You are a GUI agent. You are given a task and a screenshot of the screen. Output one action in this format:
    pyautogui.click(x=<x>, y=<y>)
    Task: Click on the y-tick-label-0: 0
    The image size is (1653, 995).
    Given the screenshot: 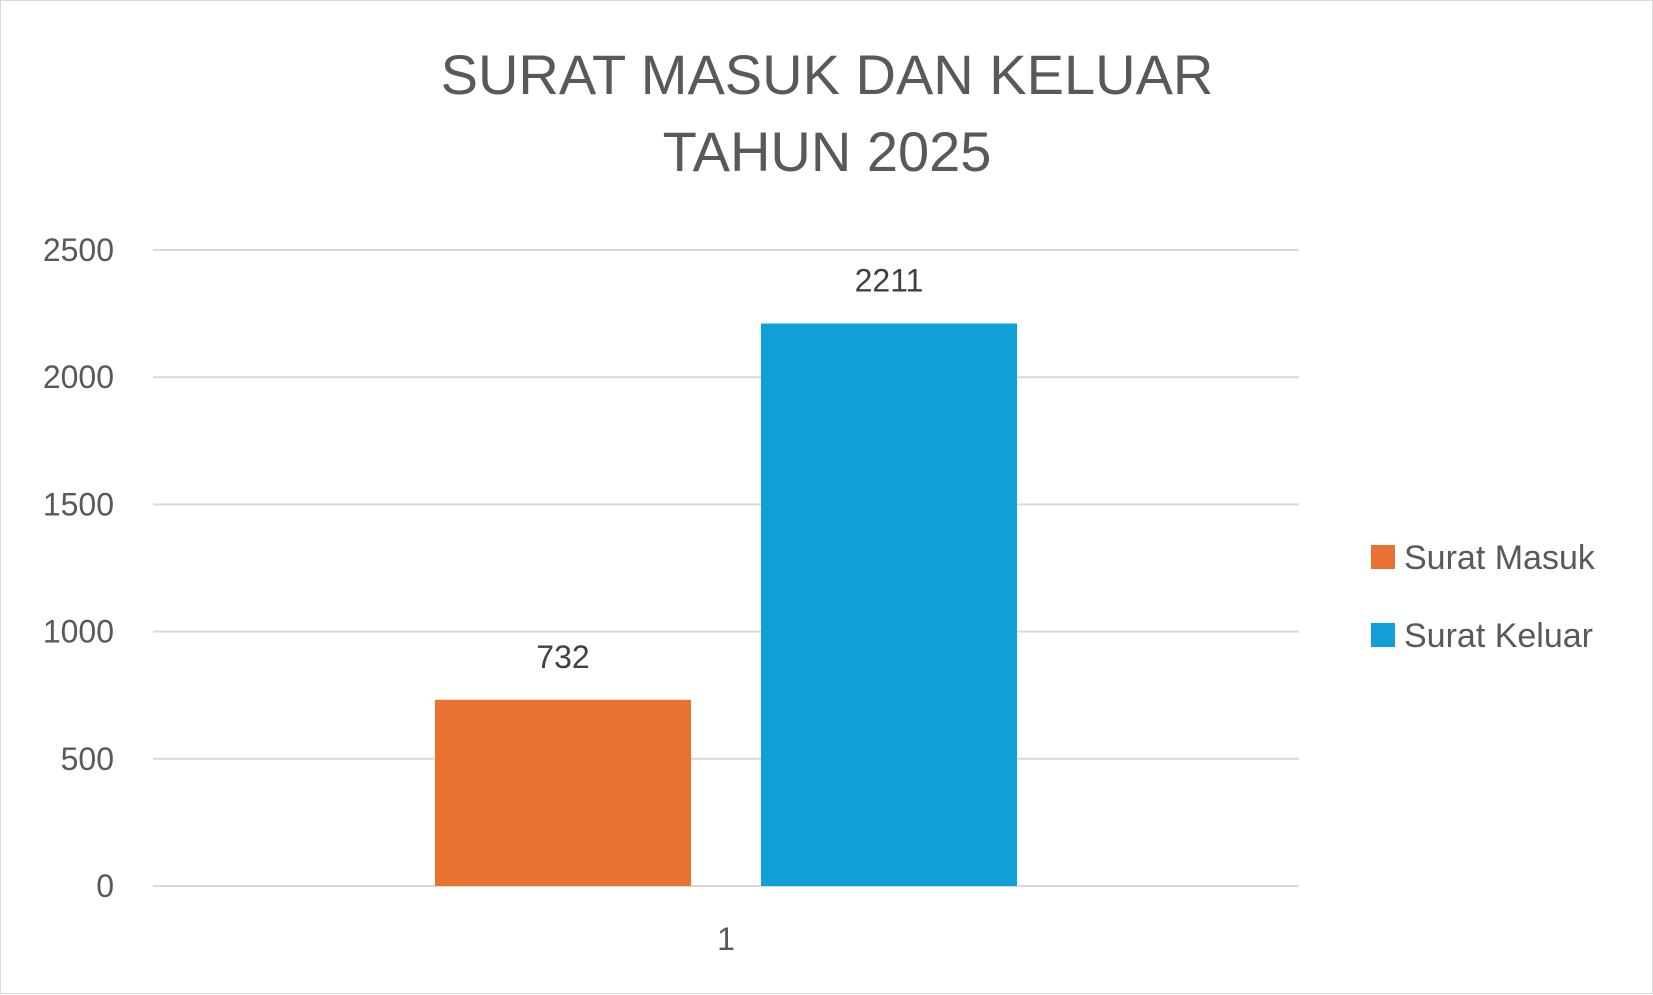 What is the action you would take?
    pyautogui.click(x=105, y=886)
    